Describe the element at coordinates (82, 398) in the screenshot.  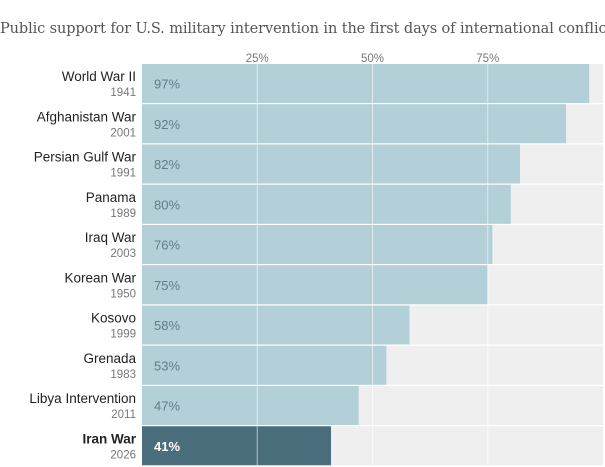
I see `category-label: Libya Intervention` at that location.